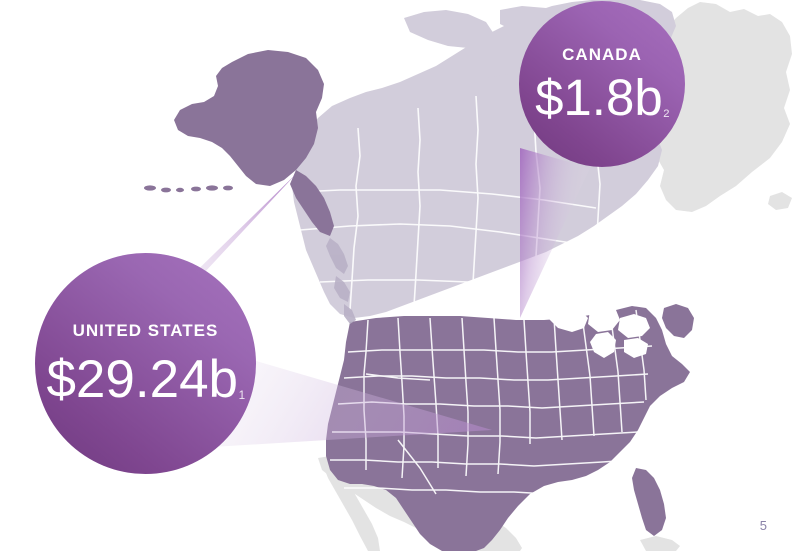 Image resolution: width=800 pixels, height=551 pixels. Describe the element at coordinates (239, 143) in the screenshot. I see `map-region-alaska` at that location.